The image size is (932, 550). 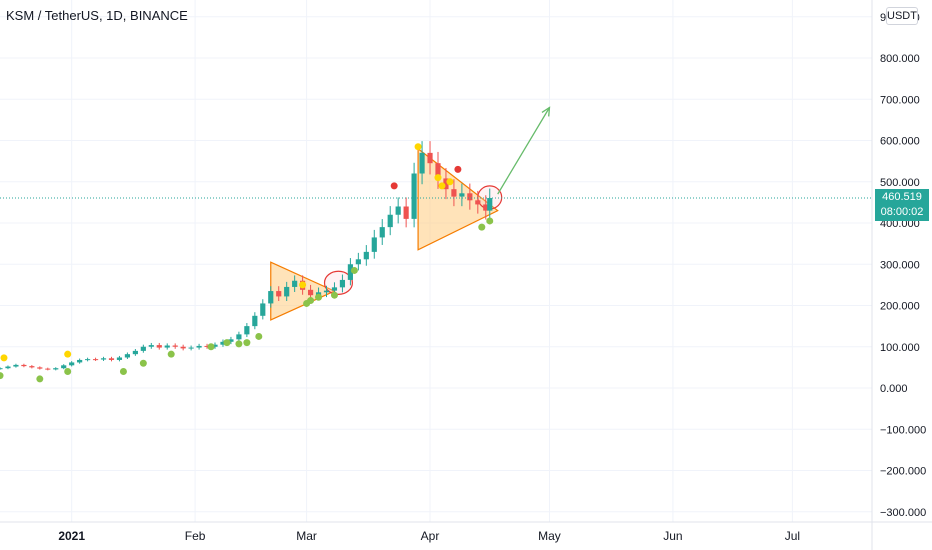 What do you see at coordinates (338, 282) in the screenshot?
I see `breakout-circle` at bounding box center [338, 282].